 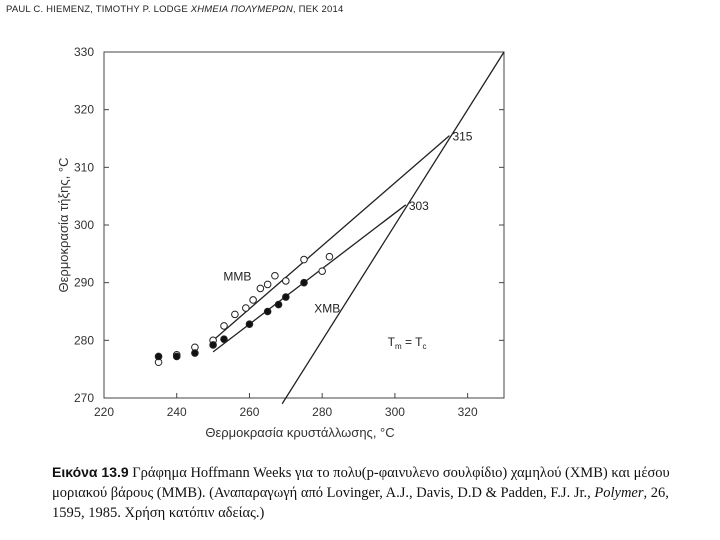 I want to click on y-tick-label-280: 280, so click(x=84, y=340).